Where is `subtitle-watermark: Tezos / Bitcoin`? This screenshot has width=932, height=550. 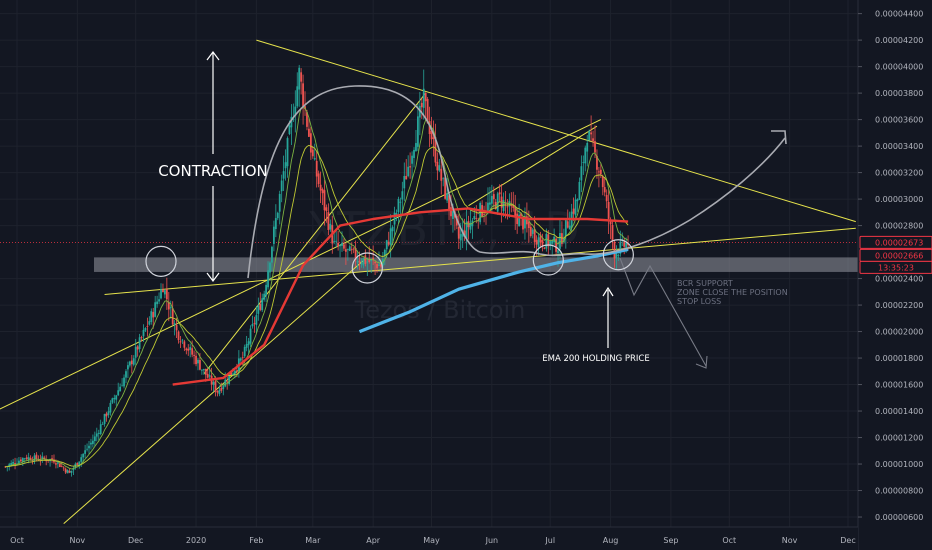
subtitle-watermark: Tezos / Bitcoin is located at coordinates (440, 310).